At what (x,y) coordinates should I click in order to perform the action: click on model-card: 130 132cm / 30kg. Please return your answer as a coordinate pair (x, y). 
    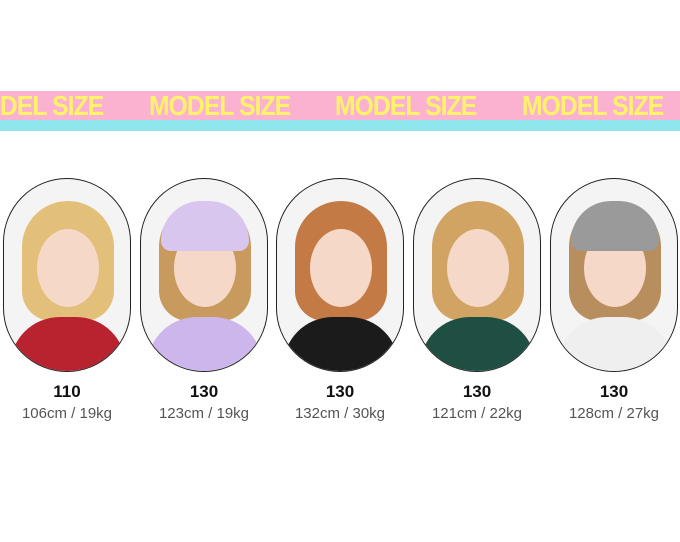
    Looking at the image, I should click on (340, 301).